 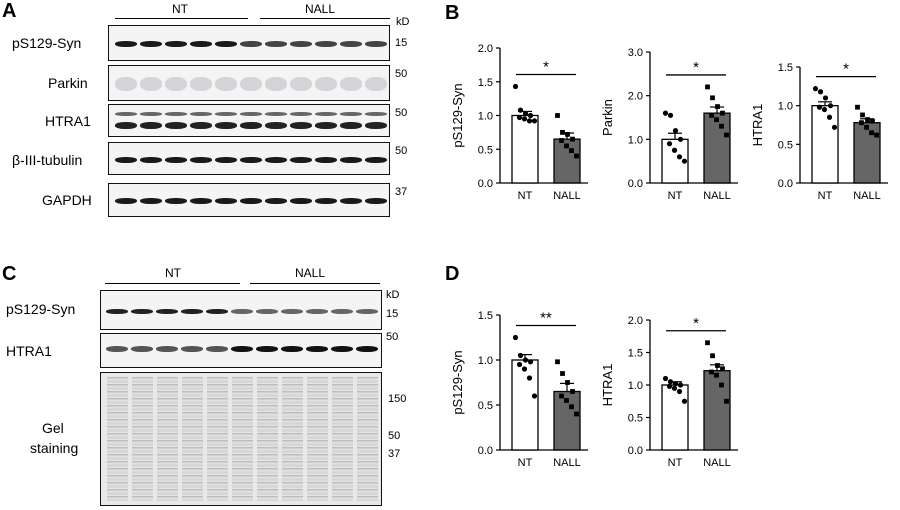 I want to click on y-tick-label: 1.5, so click(x=485, y=316).